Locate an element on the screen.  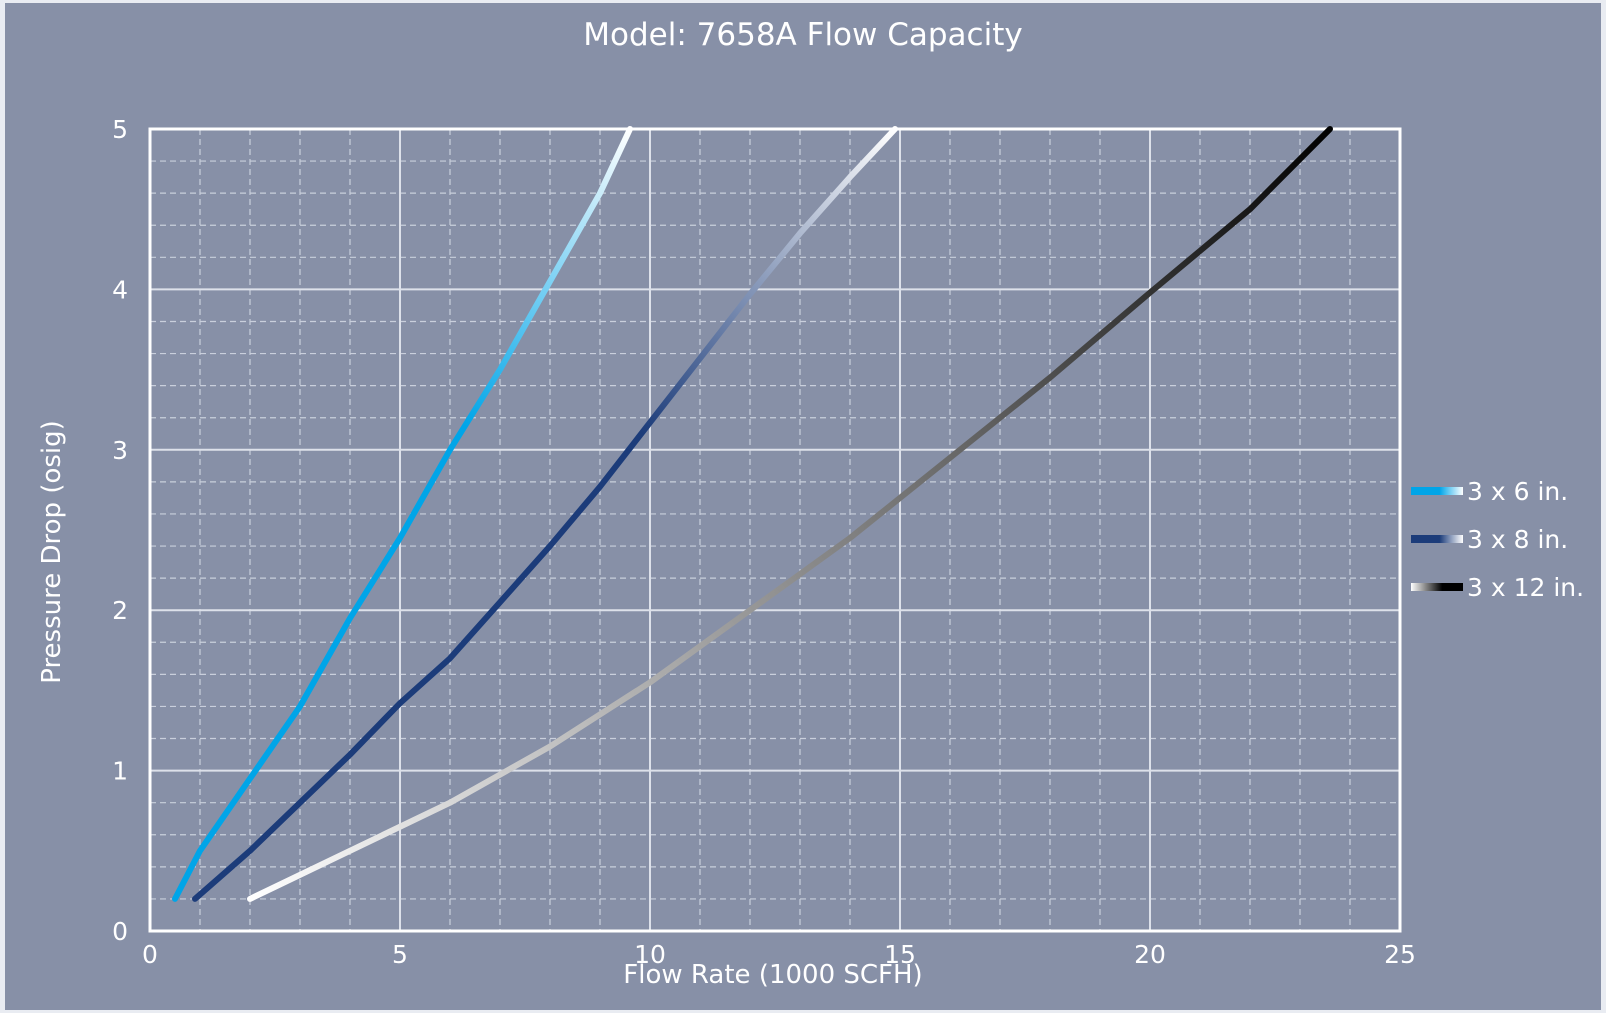
x-tick-label: 5 is located at coordinates (400, 954).